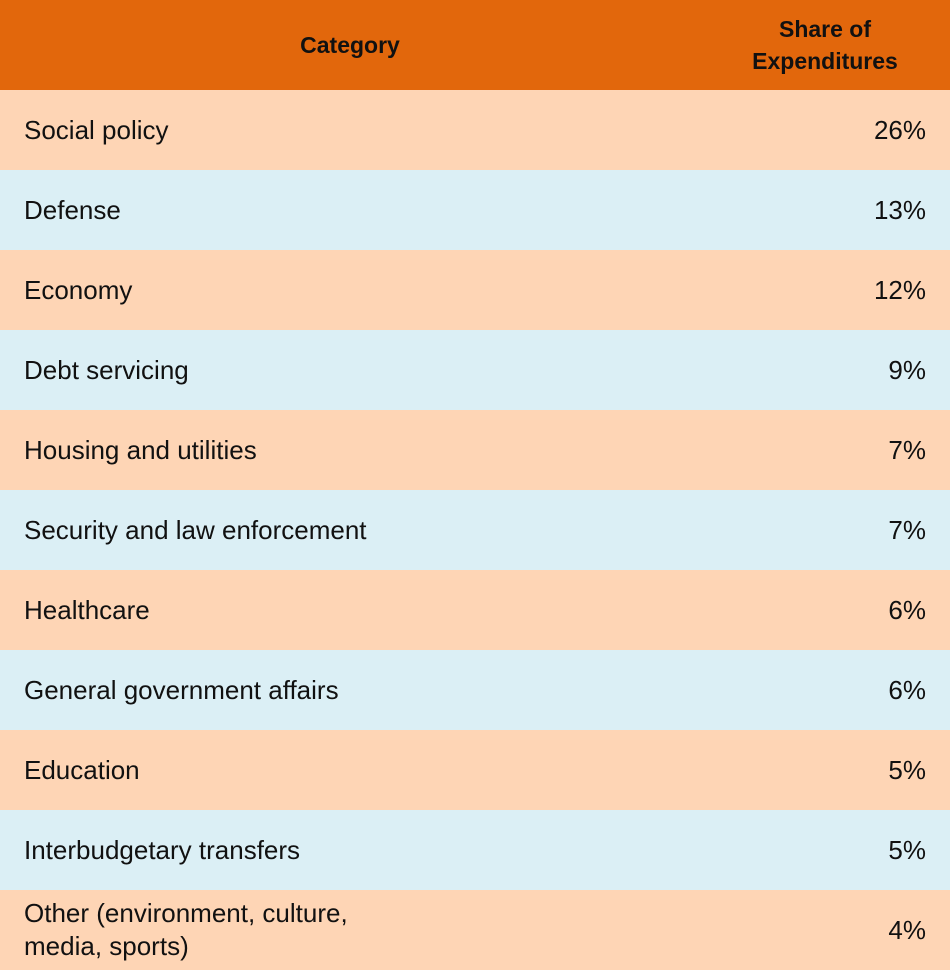  Describe the element at coordinates (350, 45) in the screenshot. I see `header-category: Category` at that location.